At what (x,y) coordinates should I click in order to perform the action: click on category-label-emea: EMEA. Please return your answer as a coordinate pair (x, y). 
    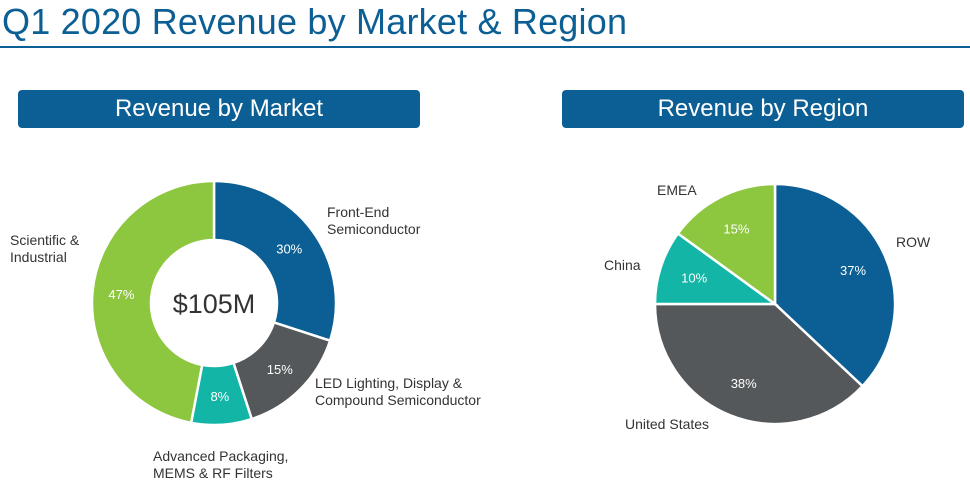
    Looking at the image, I should click on (677, 190).